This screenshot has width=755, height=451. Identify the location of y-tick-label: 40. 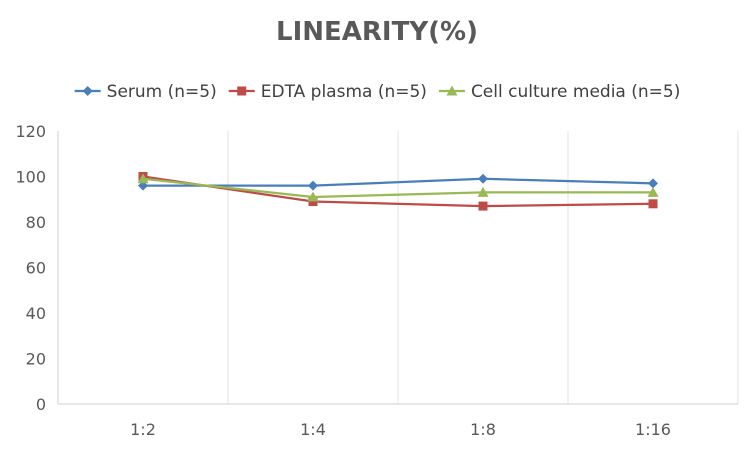
(36, 313).